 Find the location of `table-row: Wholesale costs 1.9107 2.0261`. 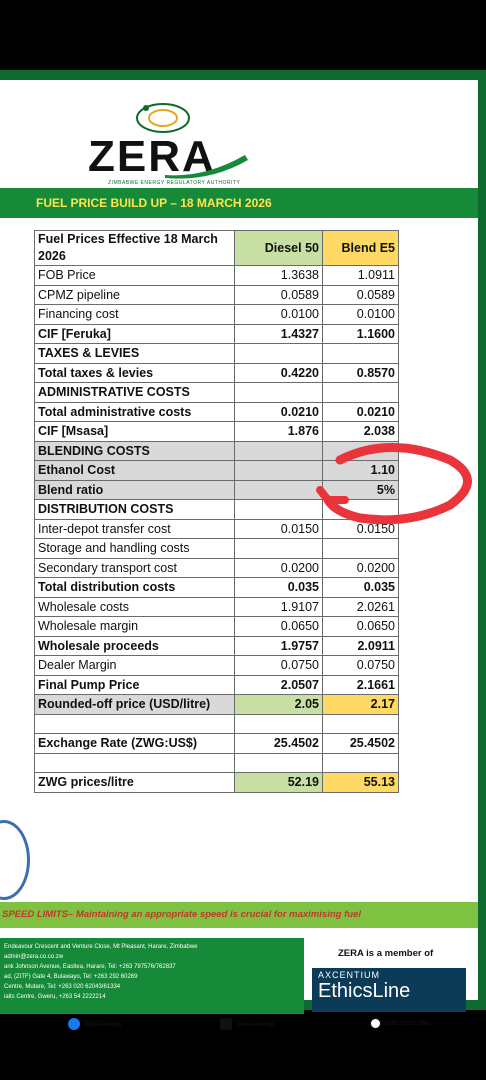

table-row: Wholesale costs 1.9107 2.0261 is located at coordinates (216, 606).